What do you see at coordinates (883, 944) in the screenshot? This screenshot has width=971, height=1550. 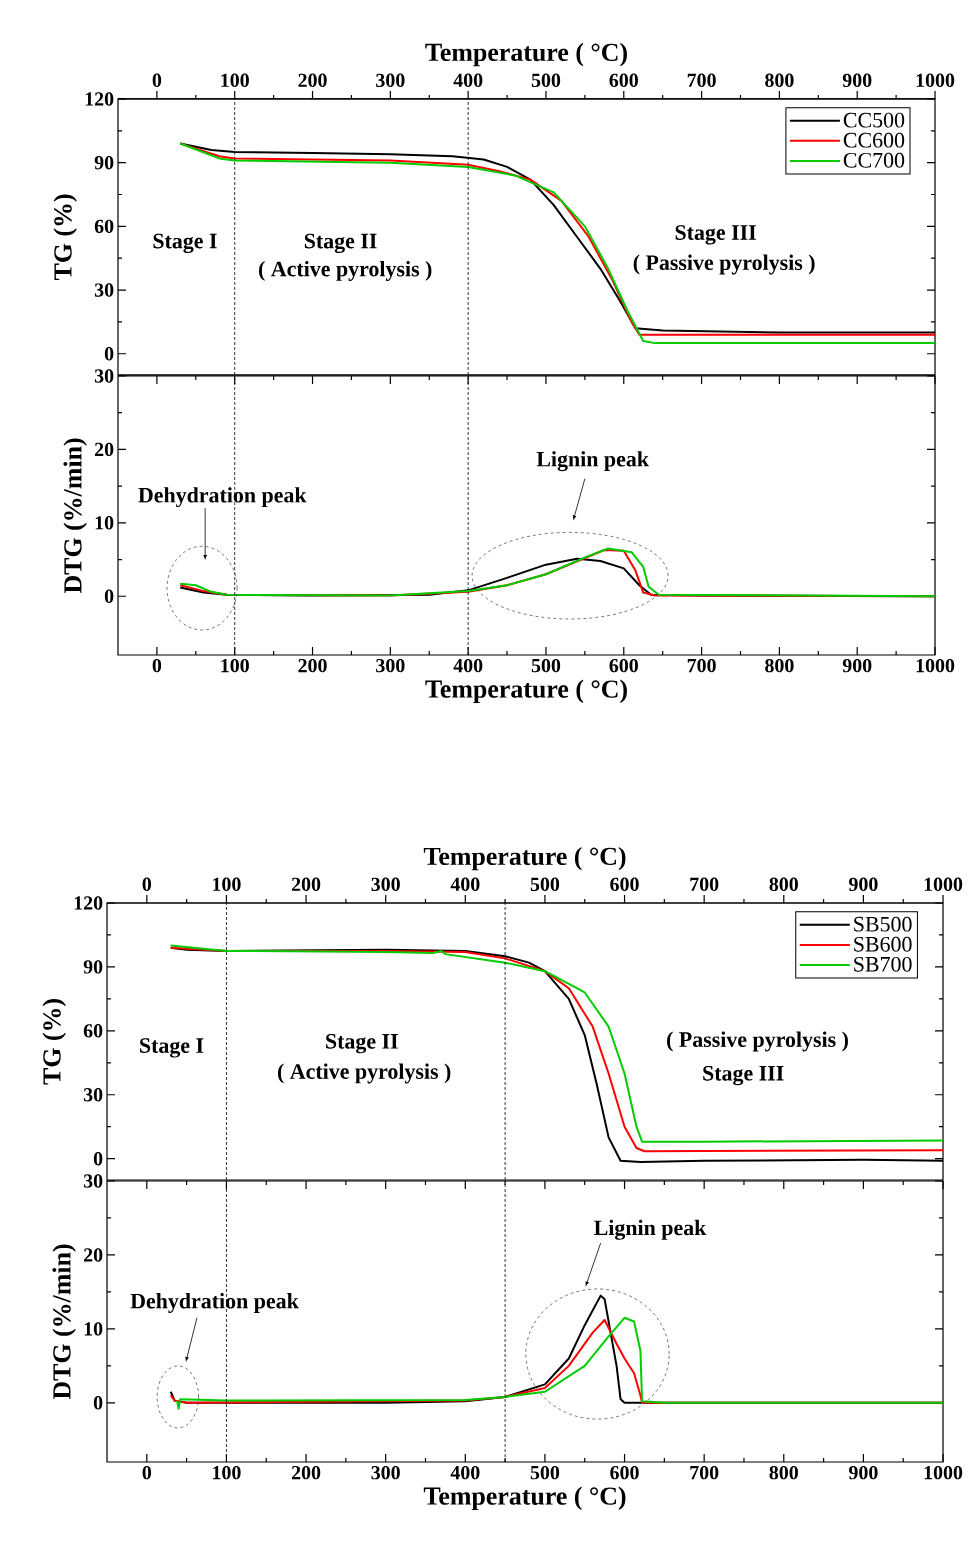 I see `legend-label: SB600` at bounding box center [883, 944].